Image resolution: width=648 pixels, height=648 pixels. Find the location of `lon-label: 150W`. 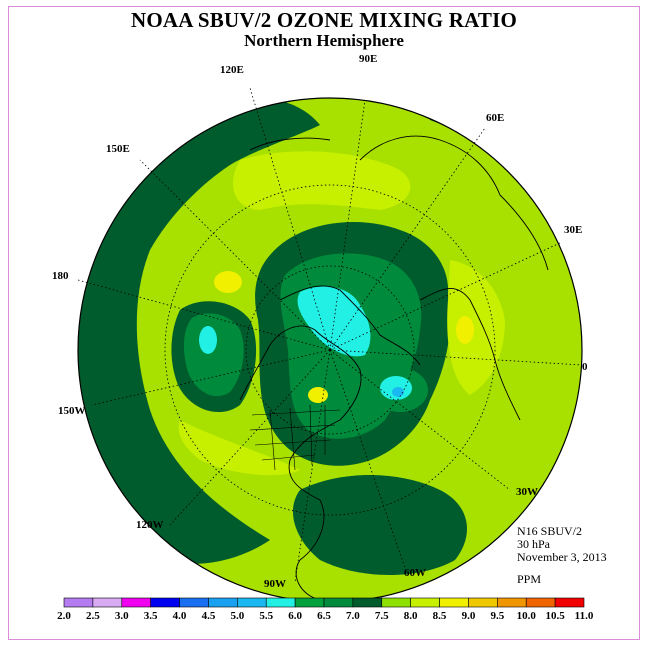

lon-label: 150W is located at coordinates (72, 411).